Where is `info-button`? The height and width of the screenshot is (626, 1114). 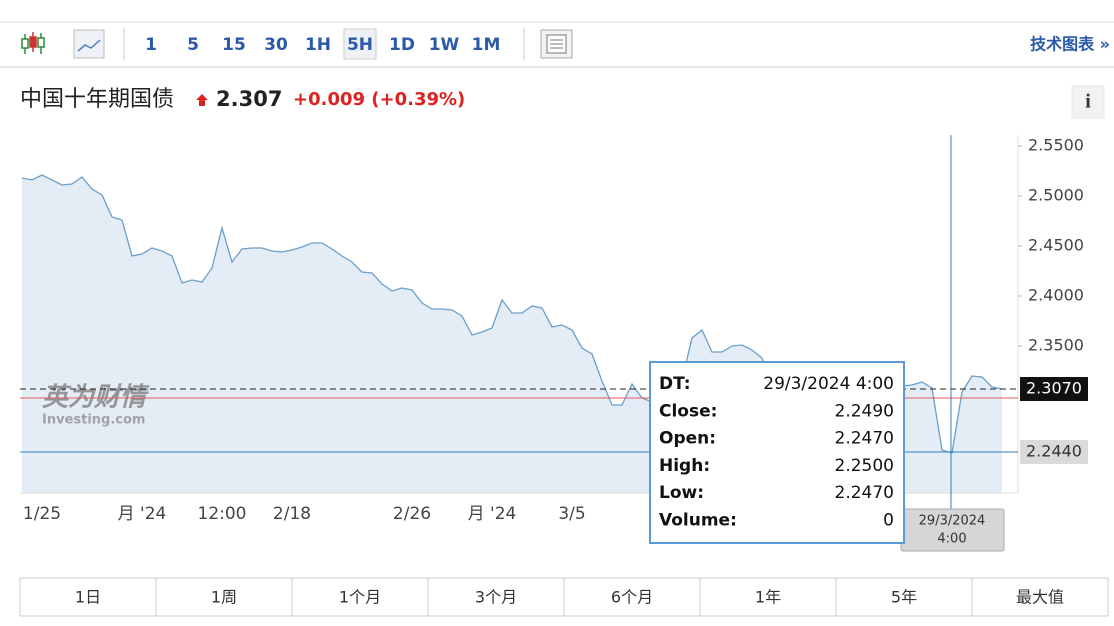 info-button is located at coordinates (1088, 102).